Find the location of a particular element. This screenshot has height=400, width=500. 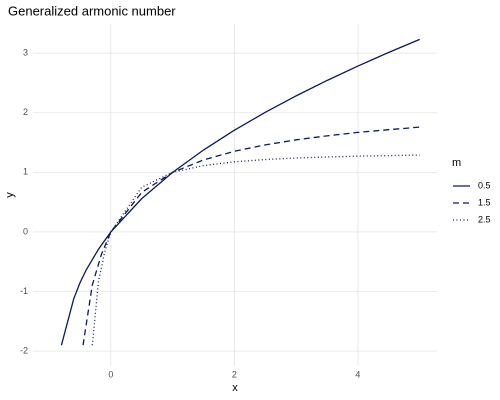

y-tick-label: 0 is located at coordinates (25, 231).